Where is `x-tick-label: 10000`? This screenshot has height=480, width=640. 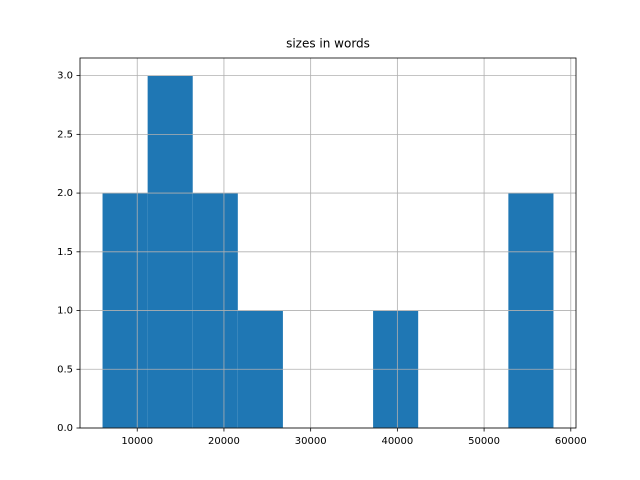 x-tick-label: 10000 is located at coordinates (137, 441).